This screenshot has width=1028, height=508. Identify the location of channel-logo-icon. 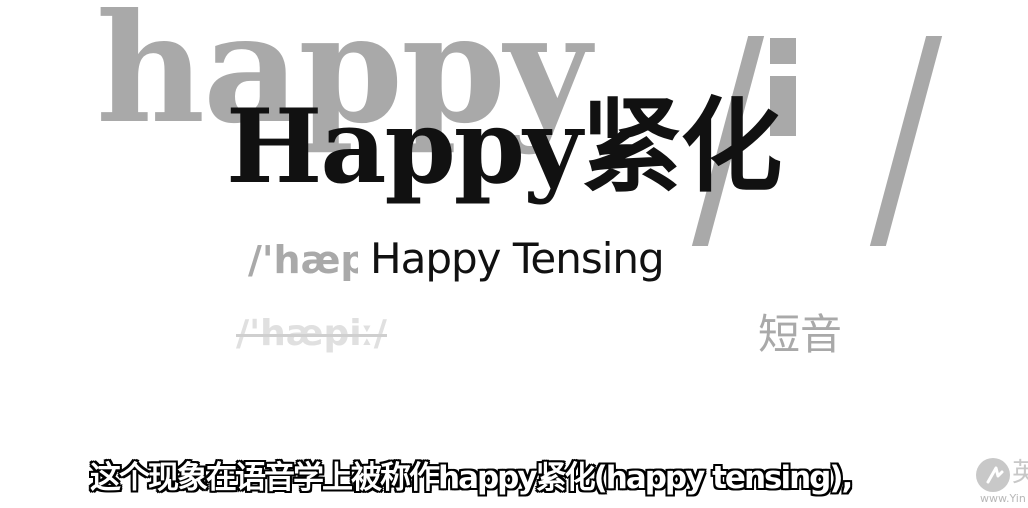
(993, 475).